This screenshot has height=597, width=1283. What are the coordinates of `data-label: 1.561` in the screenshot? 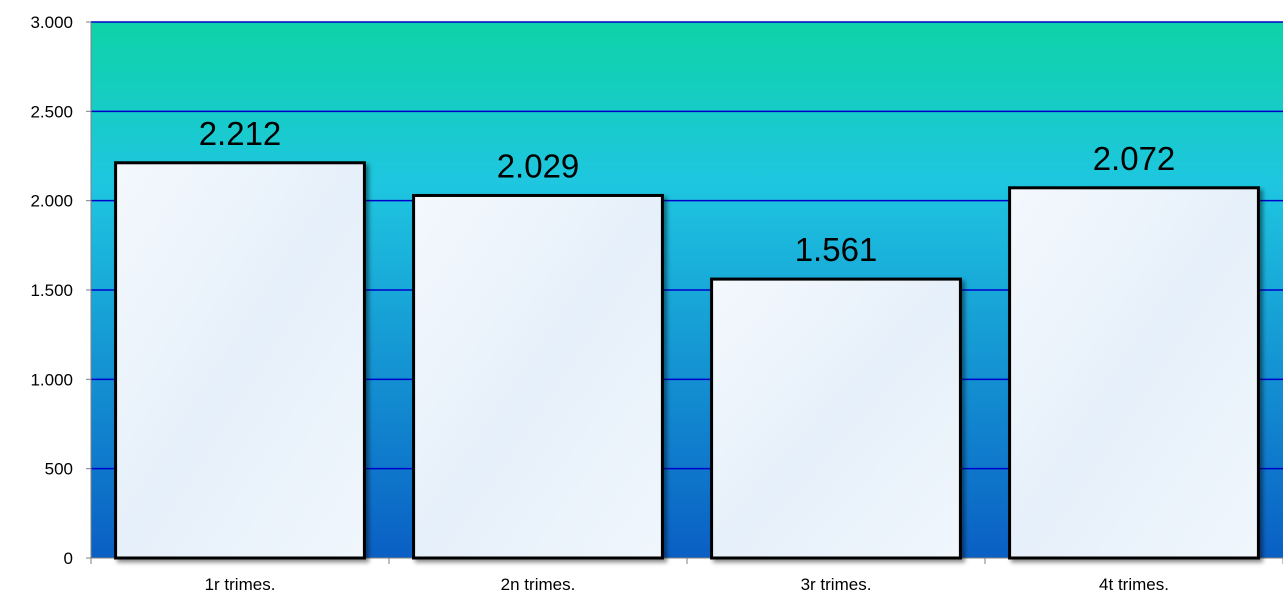 It's located at (836, 249).